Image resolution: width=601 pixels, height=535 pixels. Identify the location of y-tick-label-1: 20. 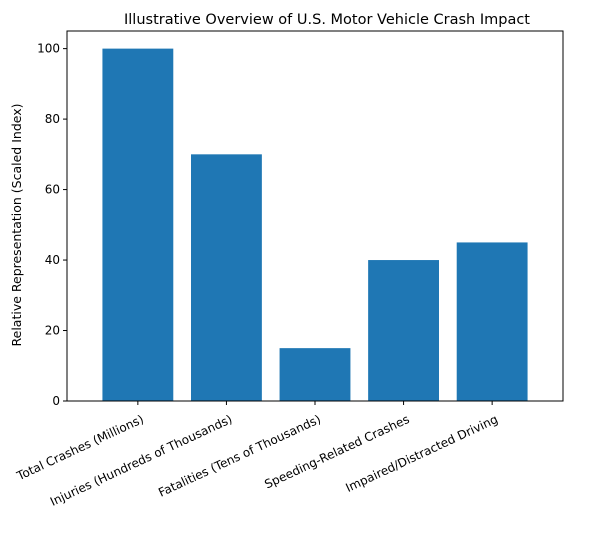
(52, 331).